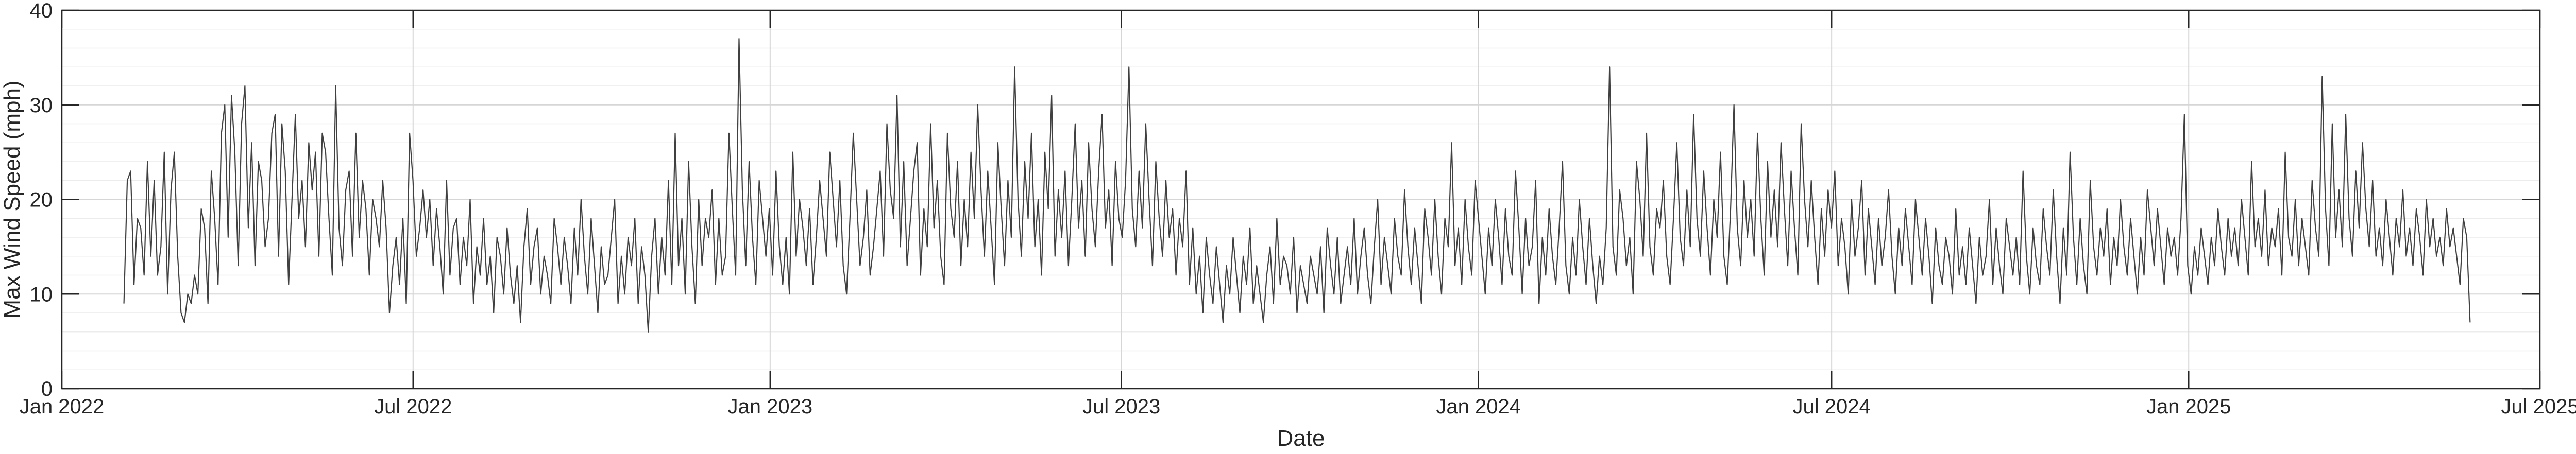 The width and height of the screenshot is (2576, 454). I want to click on x-tick-label: Jan 2025, so click(2188, 406).